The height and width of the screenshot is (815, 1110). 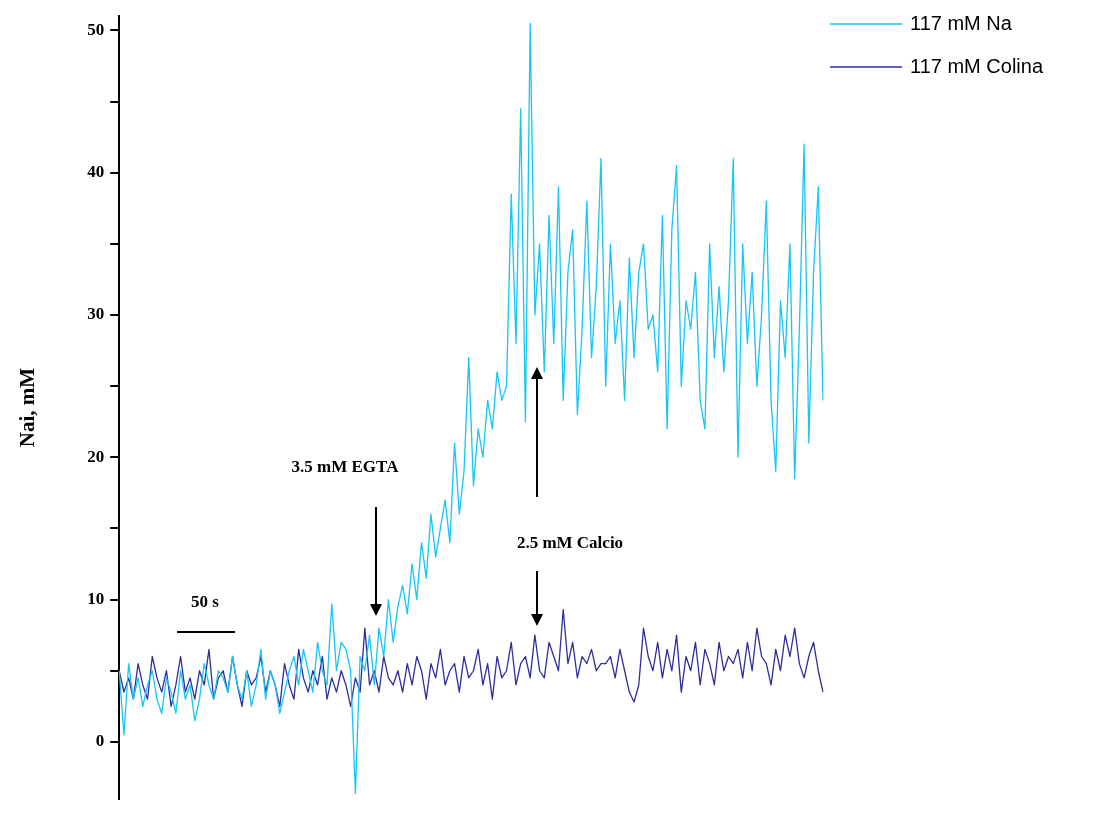 I want to click on y-tick-label: 30, so click(x=96, y=314).